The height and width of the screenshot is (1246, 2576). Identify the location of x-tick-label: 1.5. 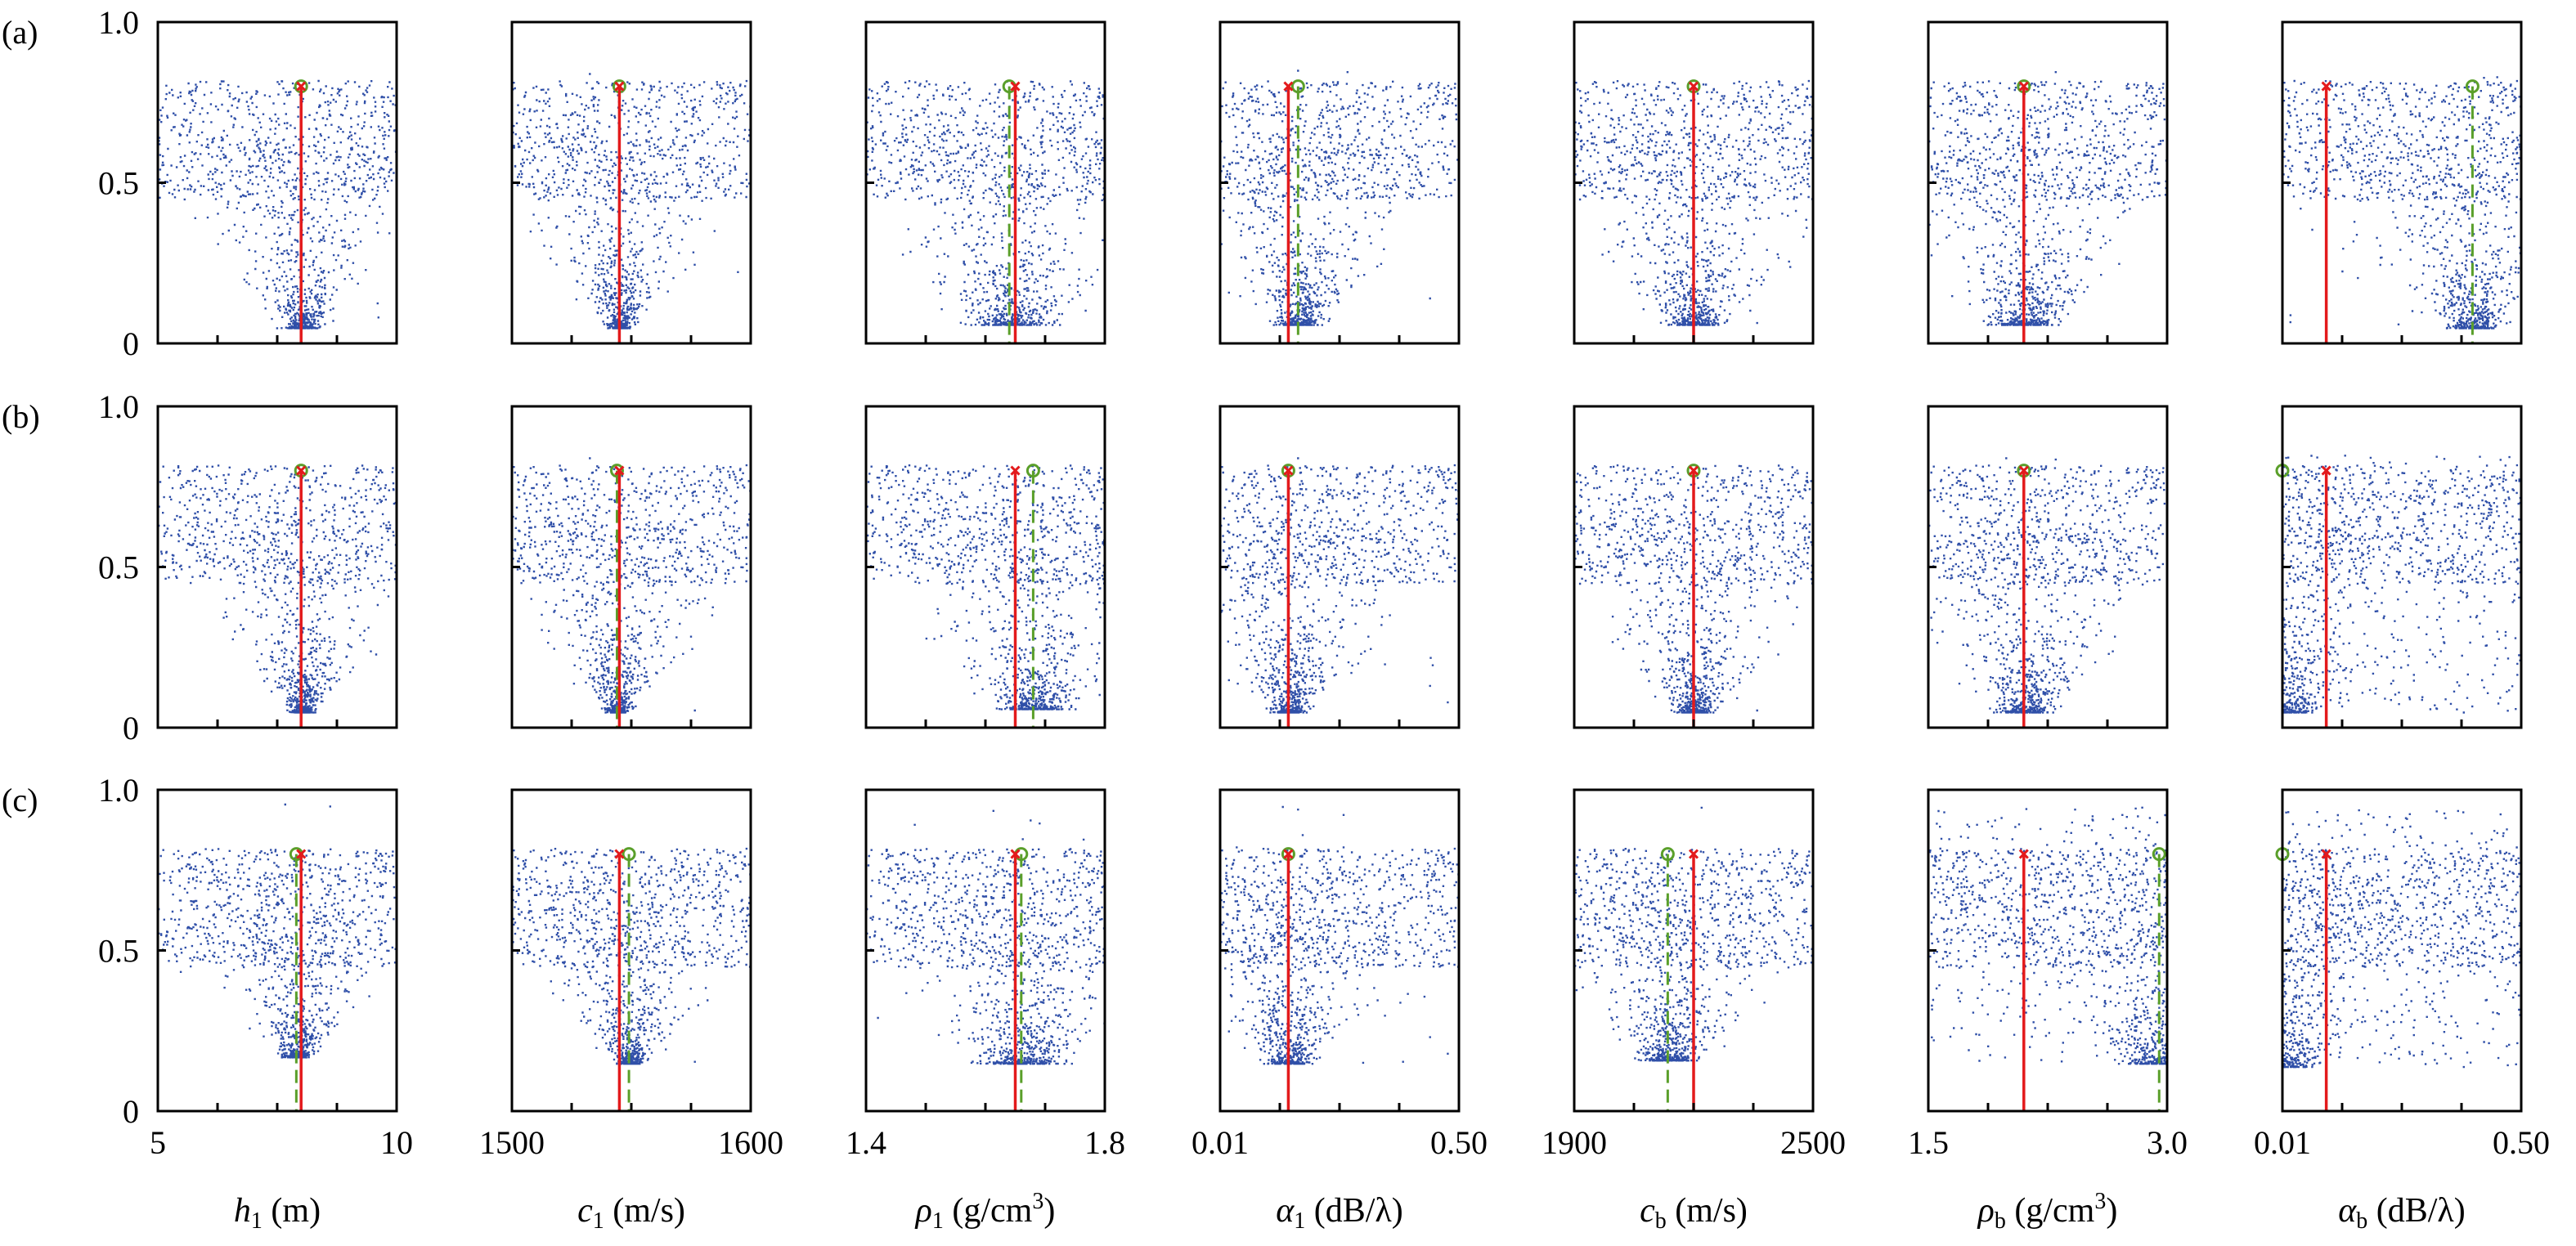
(1928, 1142).